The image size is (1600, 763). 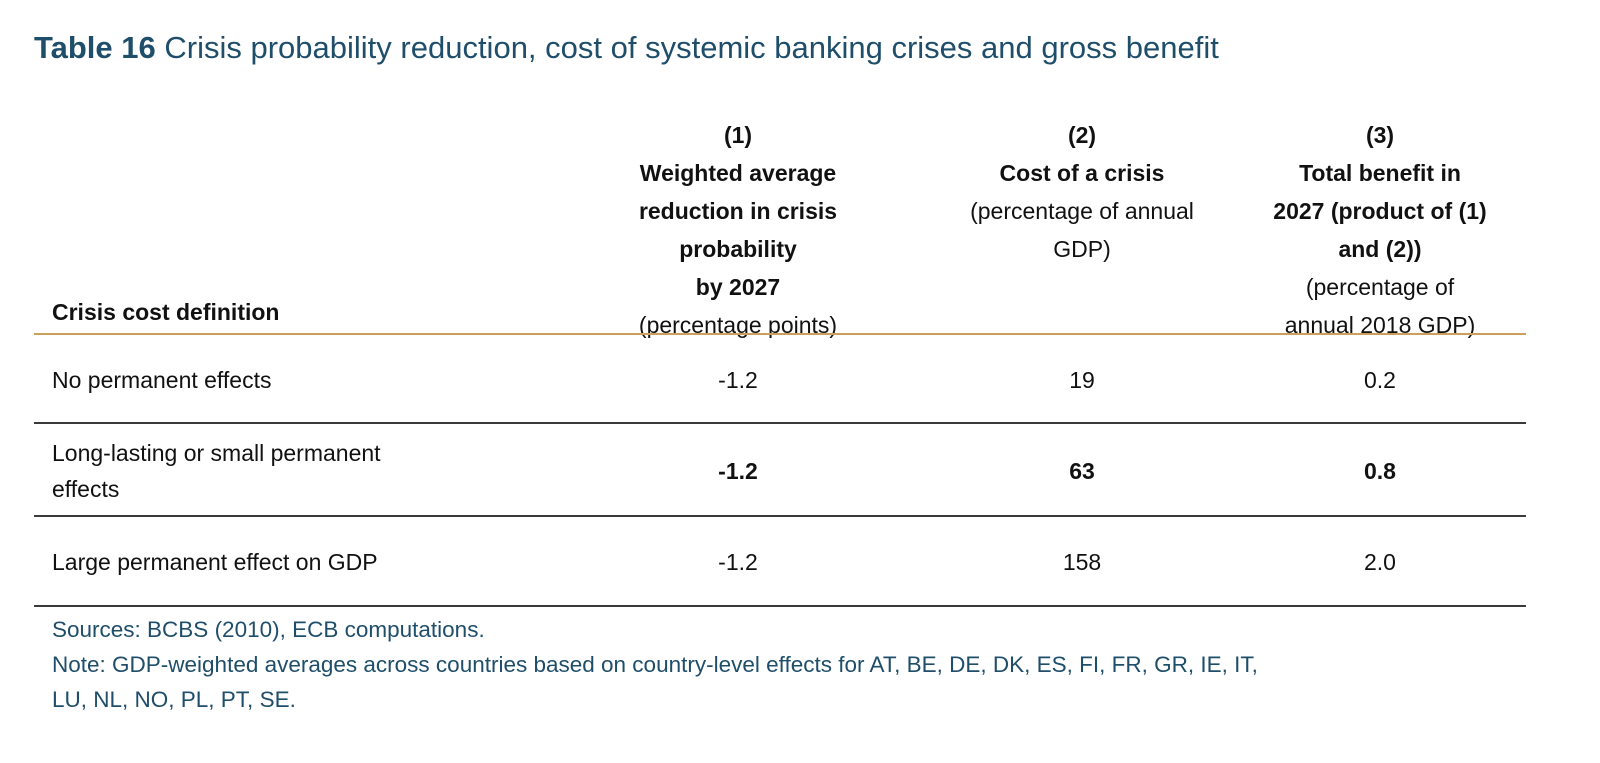 I want to click on column-header-3-number: (3), so click(x=1380, y=135).